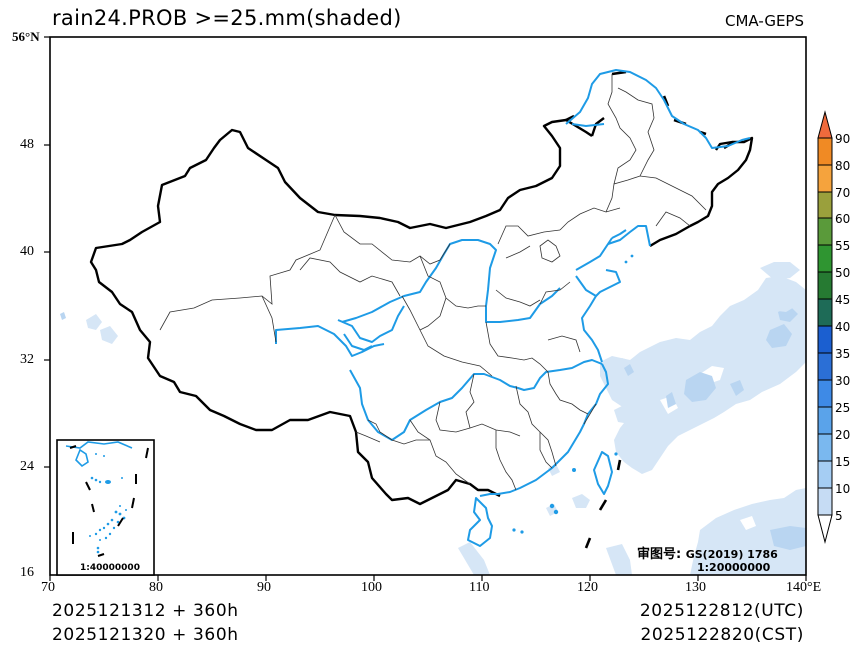 This screenshot has height=658, width=860. What do you see at coordinates (734, 567) in the screenshot?
I see `main-map-scale: 1:20000000` at bounding box center [734, 567].